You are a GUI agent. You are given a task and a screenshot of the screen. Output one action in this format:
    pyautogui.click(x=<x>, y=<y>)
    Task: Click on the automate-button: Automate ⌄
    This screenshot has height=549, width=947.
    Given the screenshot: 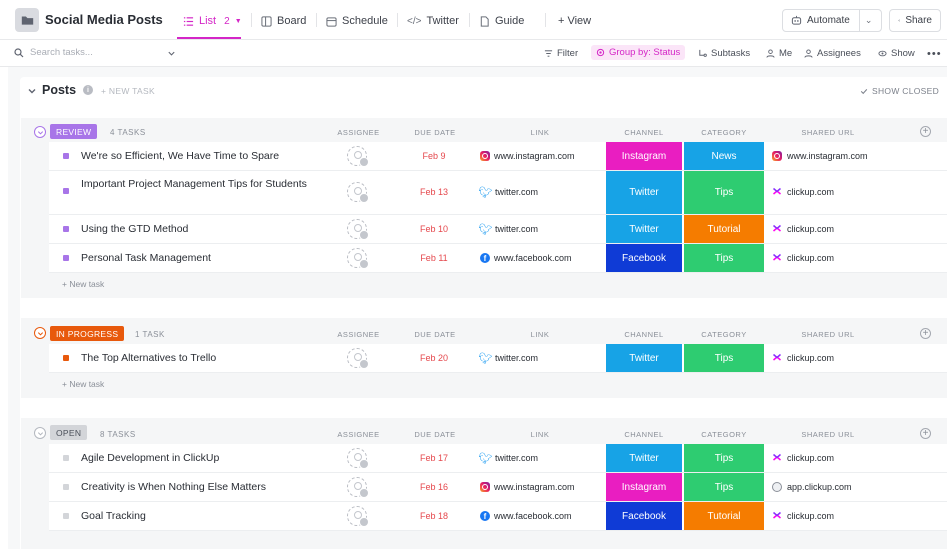 What is the action you would take?
    pyautogui.click(x=832, y=20)
    